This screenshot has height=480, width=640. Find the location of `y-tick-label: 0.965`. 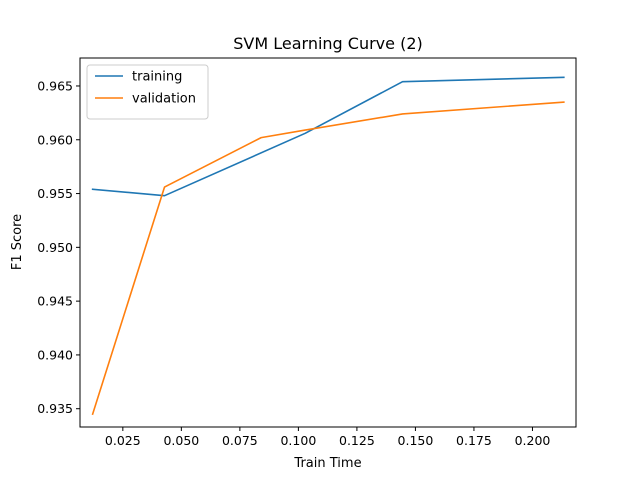

y-tick-label: 0.965 is located at coordinates (55, 85).